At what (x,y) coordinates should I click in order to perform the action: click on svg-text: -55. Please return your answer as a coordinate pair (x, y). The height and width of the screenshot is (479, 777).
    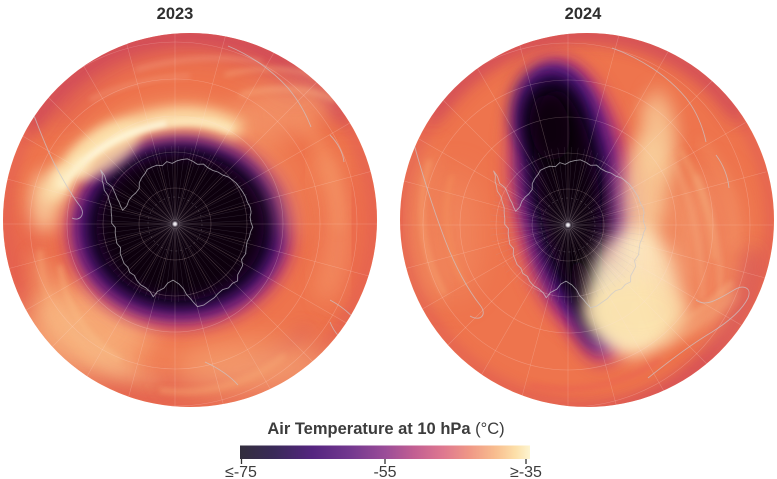
    Looking at the image, I should click on (384, 471).